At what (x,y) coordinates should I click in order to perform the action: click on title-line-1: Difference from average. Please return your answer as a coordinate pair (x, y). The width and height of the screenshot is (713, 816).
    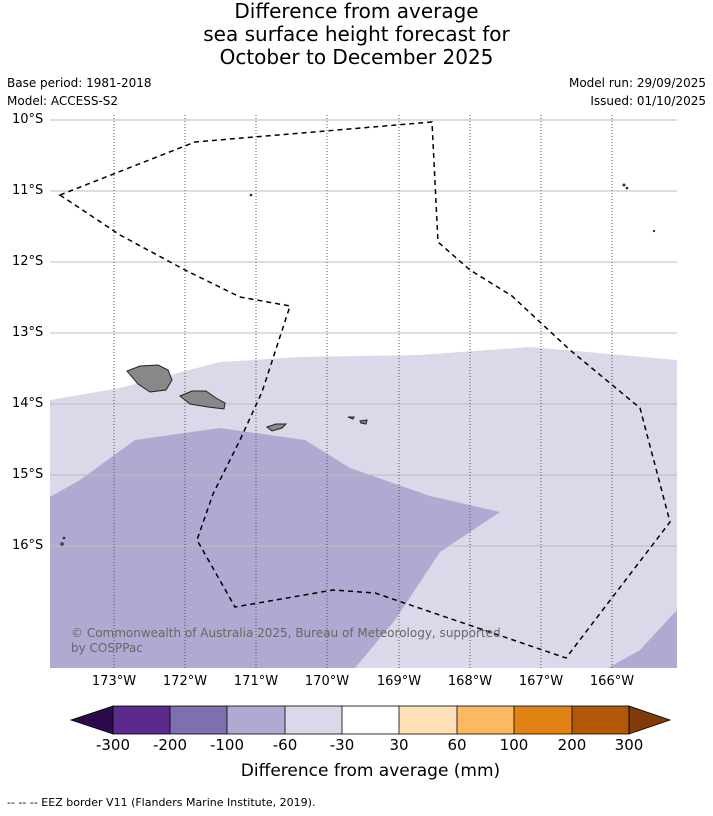
    Looking at the image, I should click on (356, 11).